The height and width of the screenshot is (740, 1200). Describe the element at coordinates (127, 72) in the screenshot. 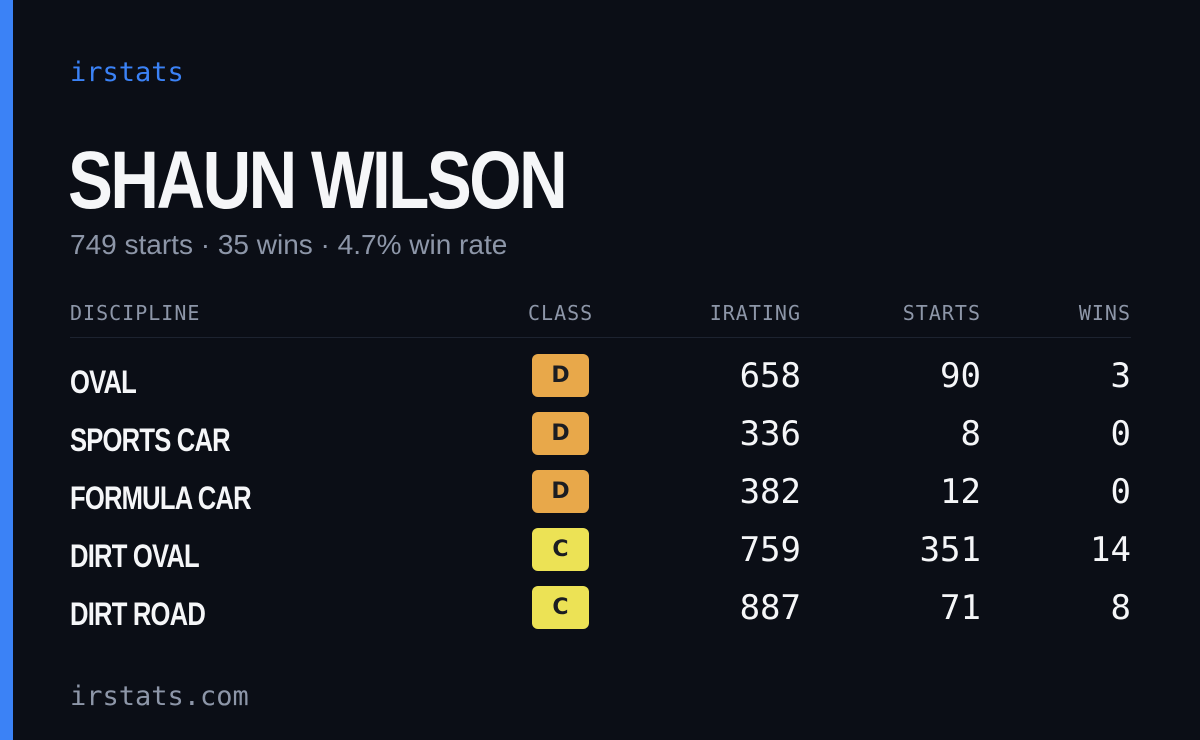

I see `brand-name: irstats` at that location.